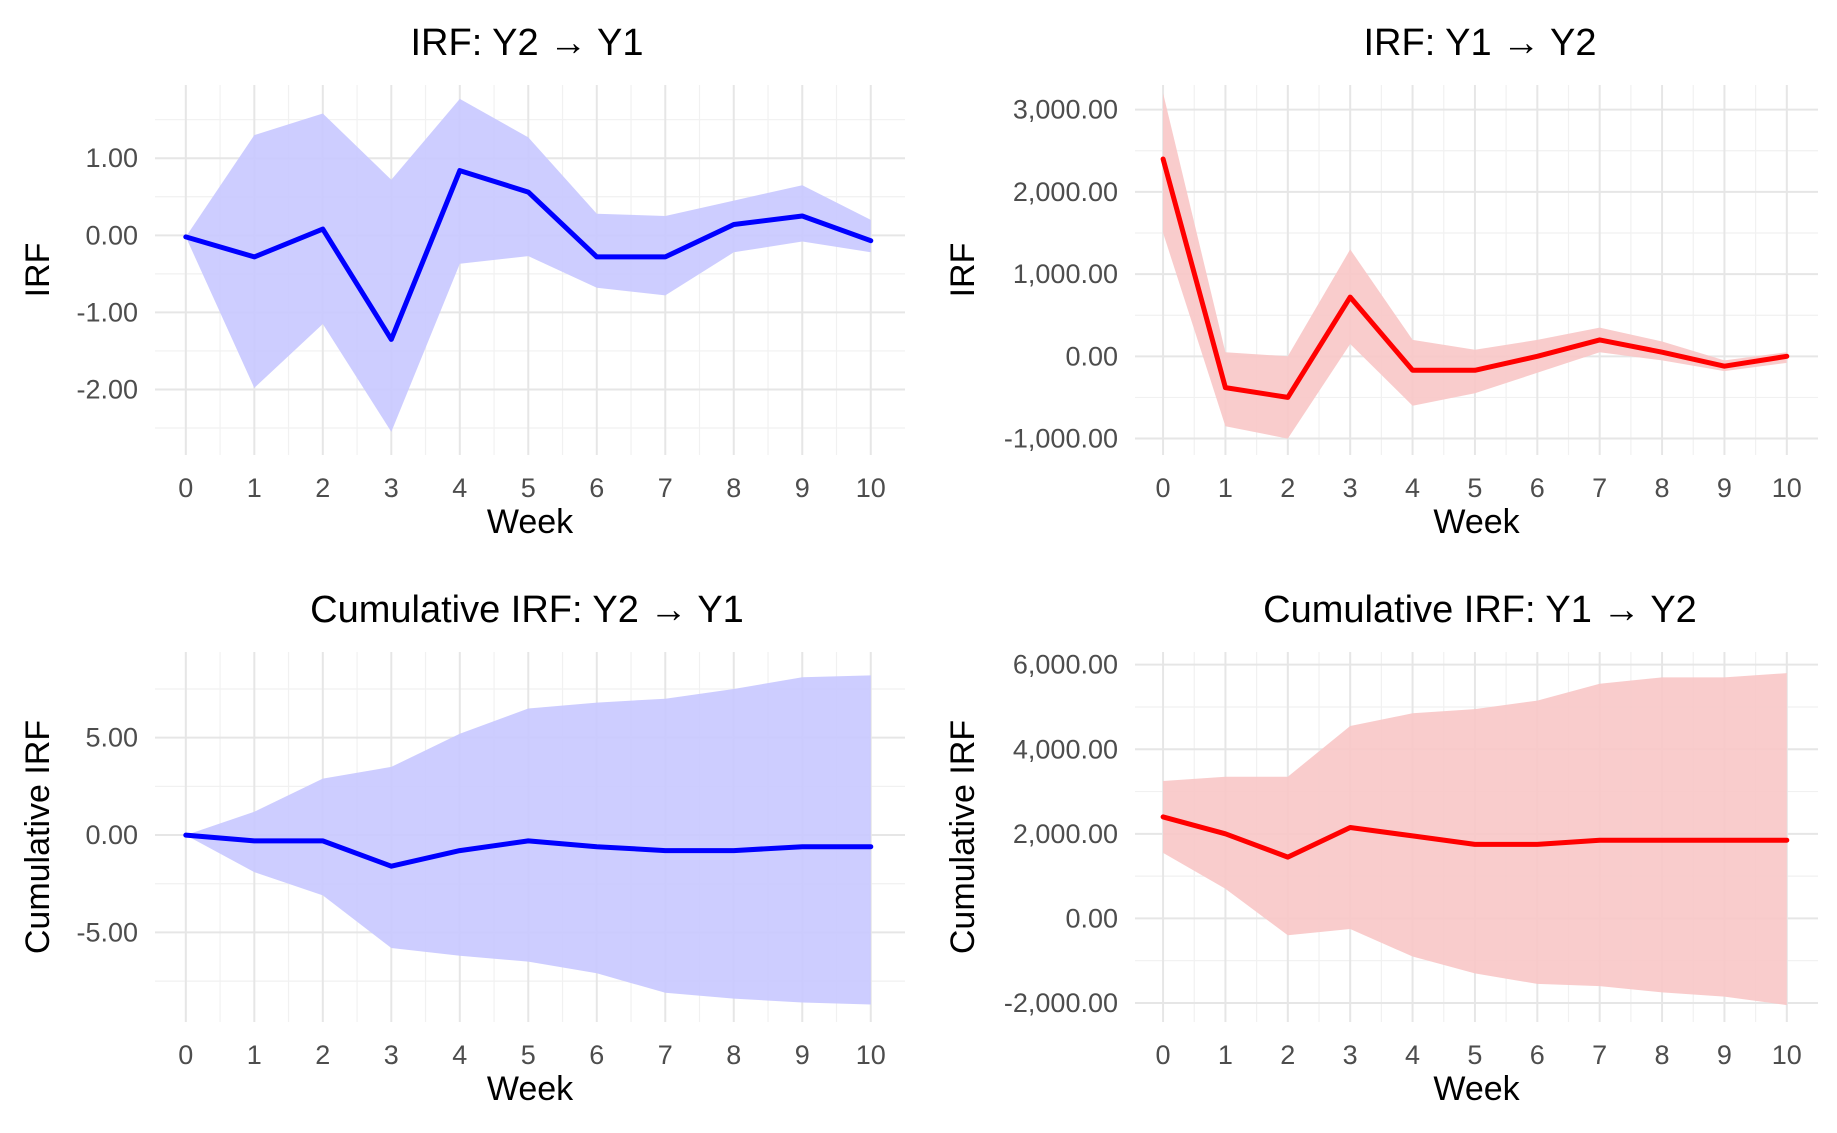 This screenshot has height=1133, width=1837. Describe the element at coordinates (107, 312) in the screenshot. I see `y-tick-label: -1.00` at that location.